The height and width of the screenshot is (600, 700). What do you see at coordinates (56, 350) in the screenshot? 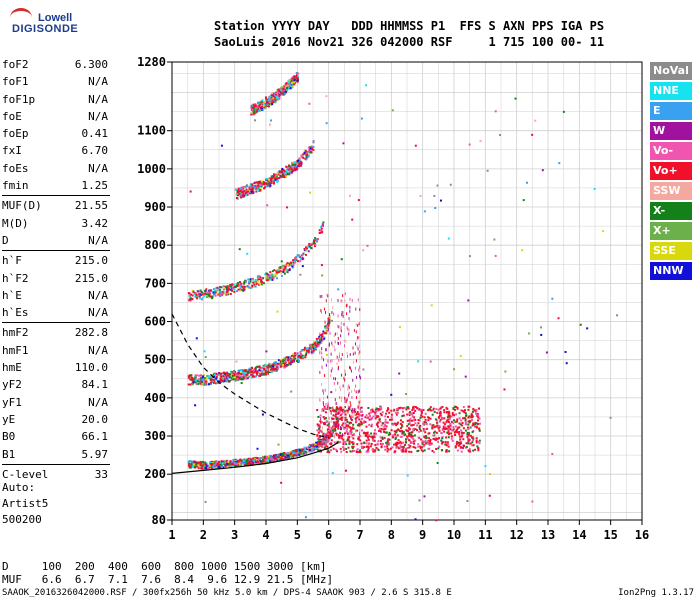
I see `param-row: hmF1 N/A` at bounding box center [56, 350].